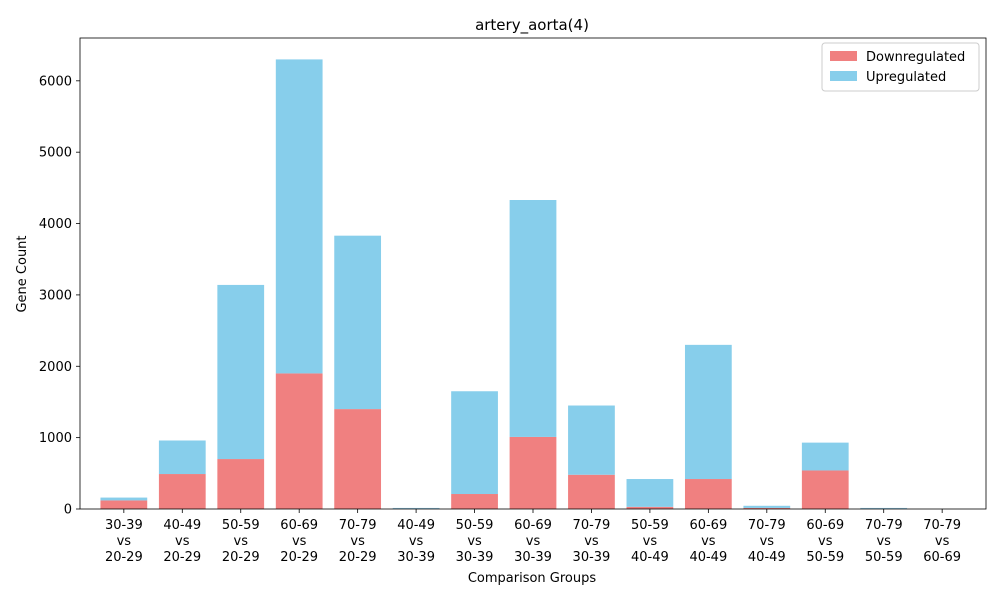 The height and width of the screenshot is (600, 1000). What do you see at coordinates (843, 76) in the screenshot?
I see `legend-swatch-upregulated` at bounding box center [843, 76].